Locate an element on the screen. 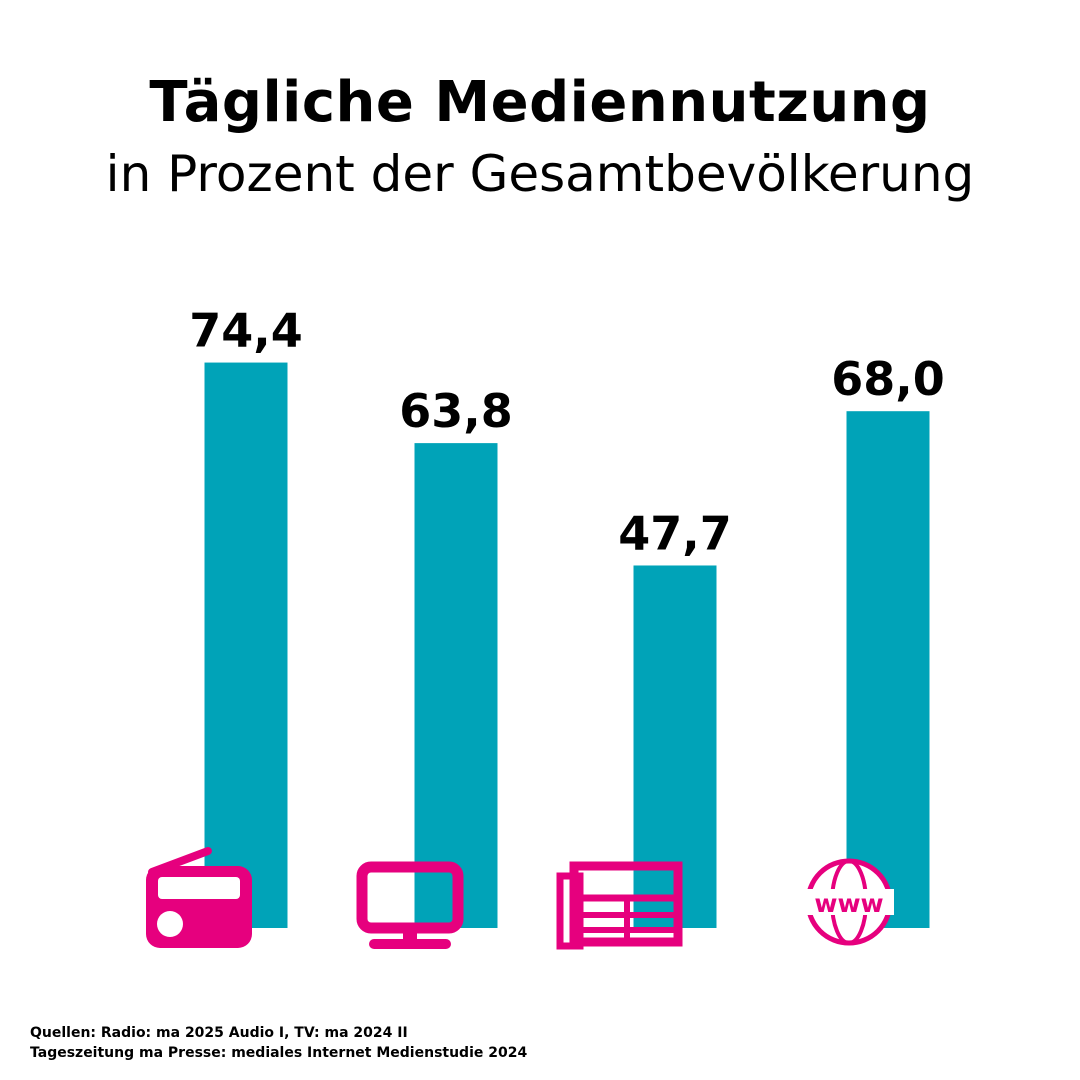 The image size is (1080, 1080). bar-internet is located at coordinates (888, 669).